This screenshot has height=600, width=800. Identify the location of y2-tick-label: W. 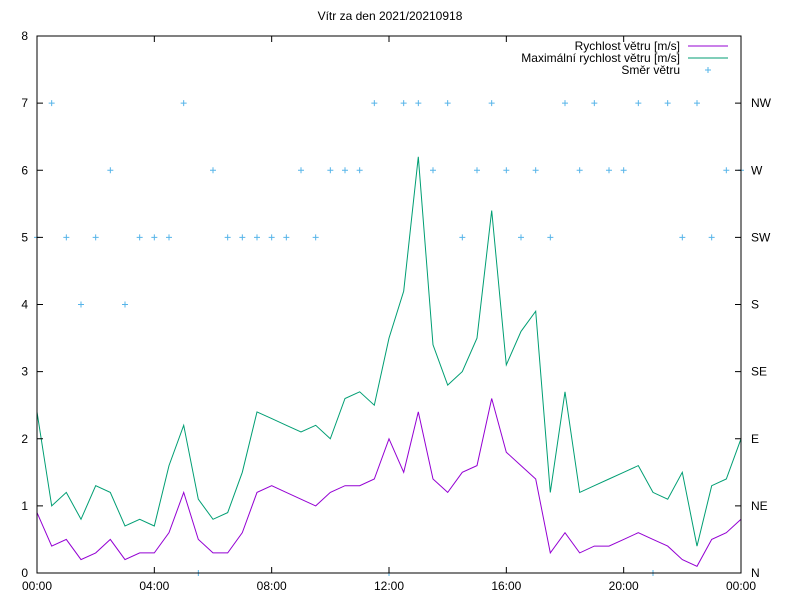
(757, 170).